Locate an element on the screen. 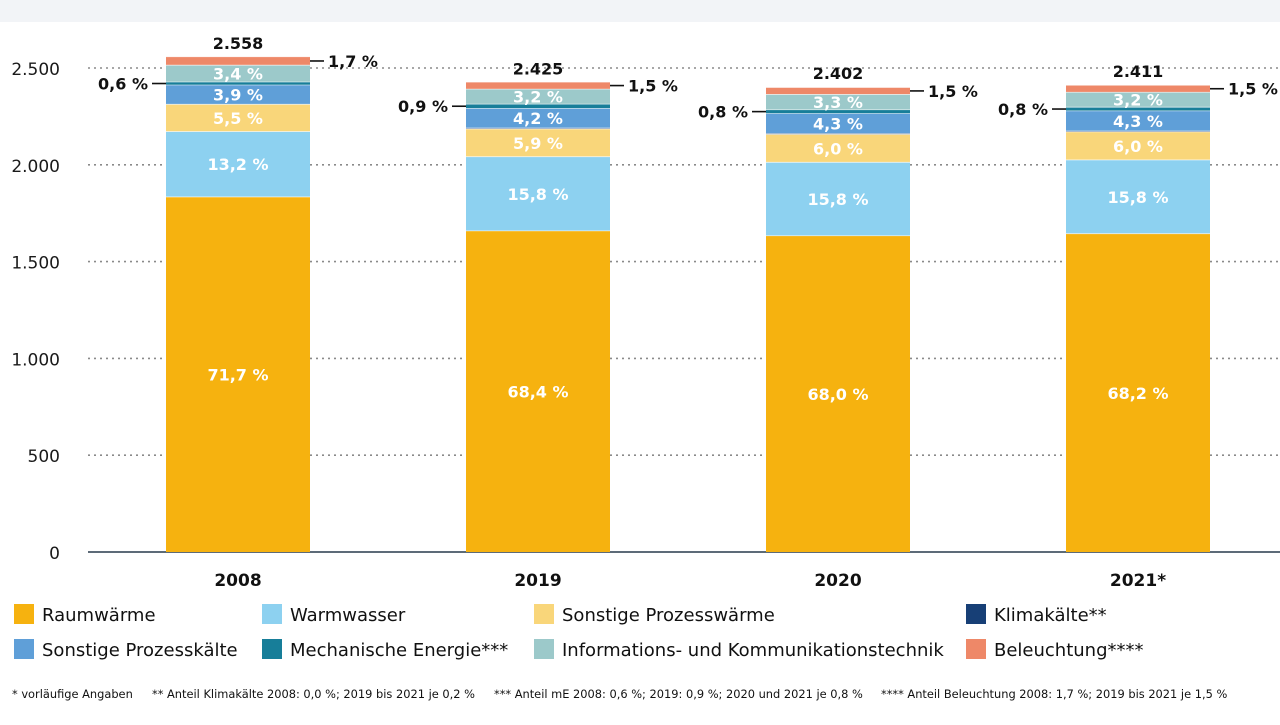 This screenshot has width=1280, height=725. x-tick-label: 2021* is located at coordinates (1138, 581).